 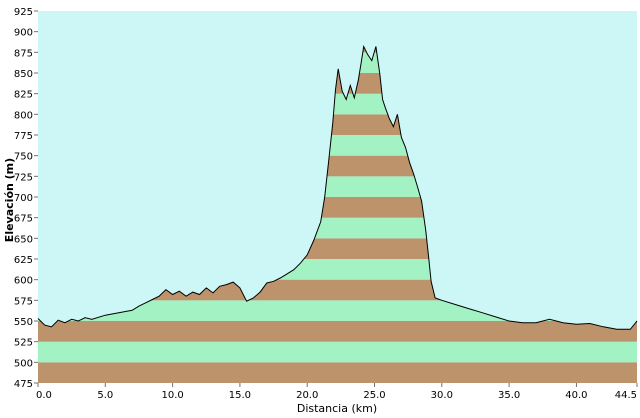 What do you see at coordinates (23, 95) in the screenshot?
I see `y-tick-label: 825` at bounding box center [23, 95].